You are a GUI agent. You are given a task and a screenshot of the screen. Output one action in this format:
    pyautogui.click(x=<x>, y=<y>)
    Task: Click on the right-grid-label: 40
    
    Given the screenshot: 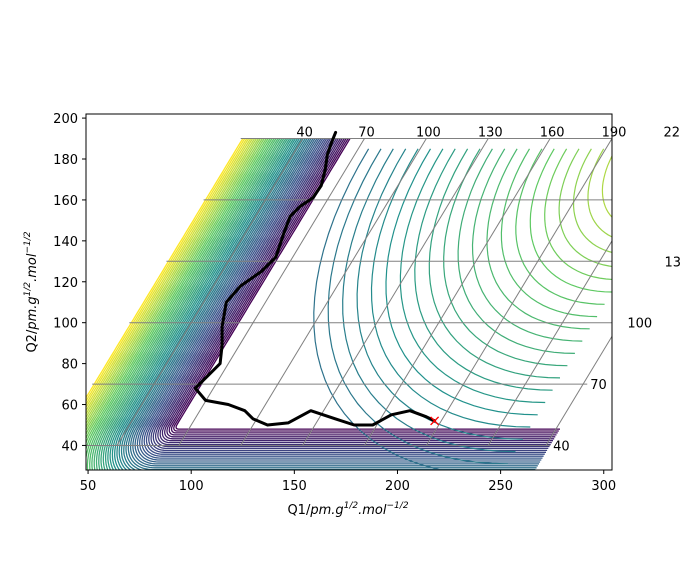 What is the action you would take?
    pyautogui.click(x=561, y=446)
    